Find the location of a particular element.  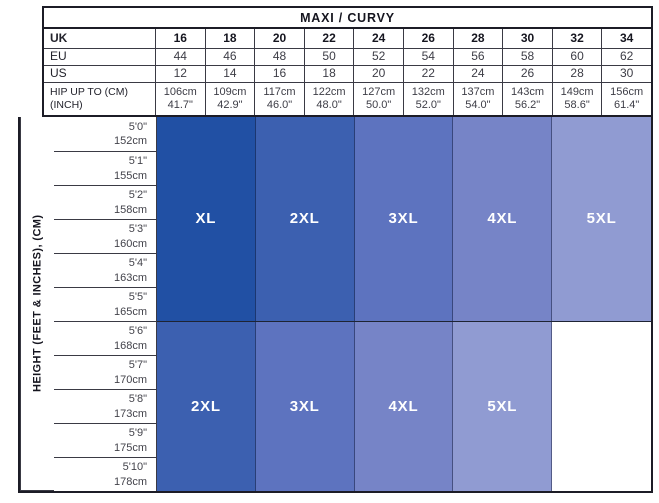

height-row: 5'7" 170cm is located at coordinates (105, 372).